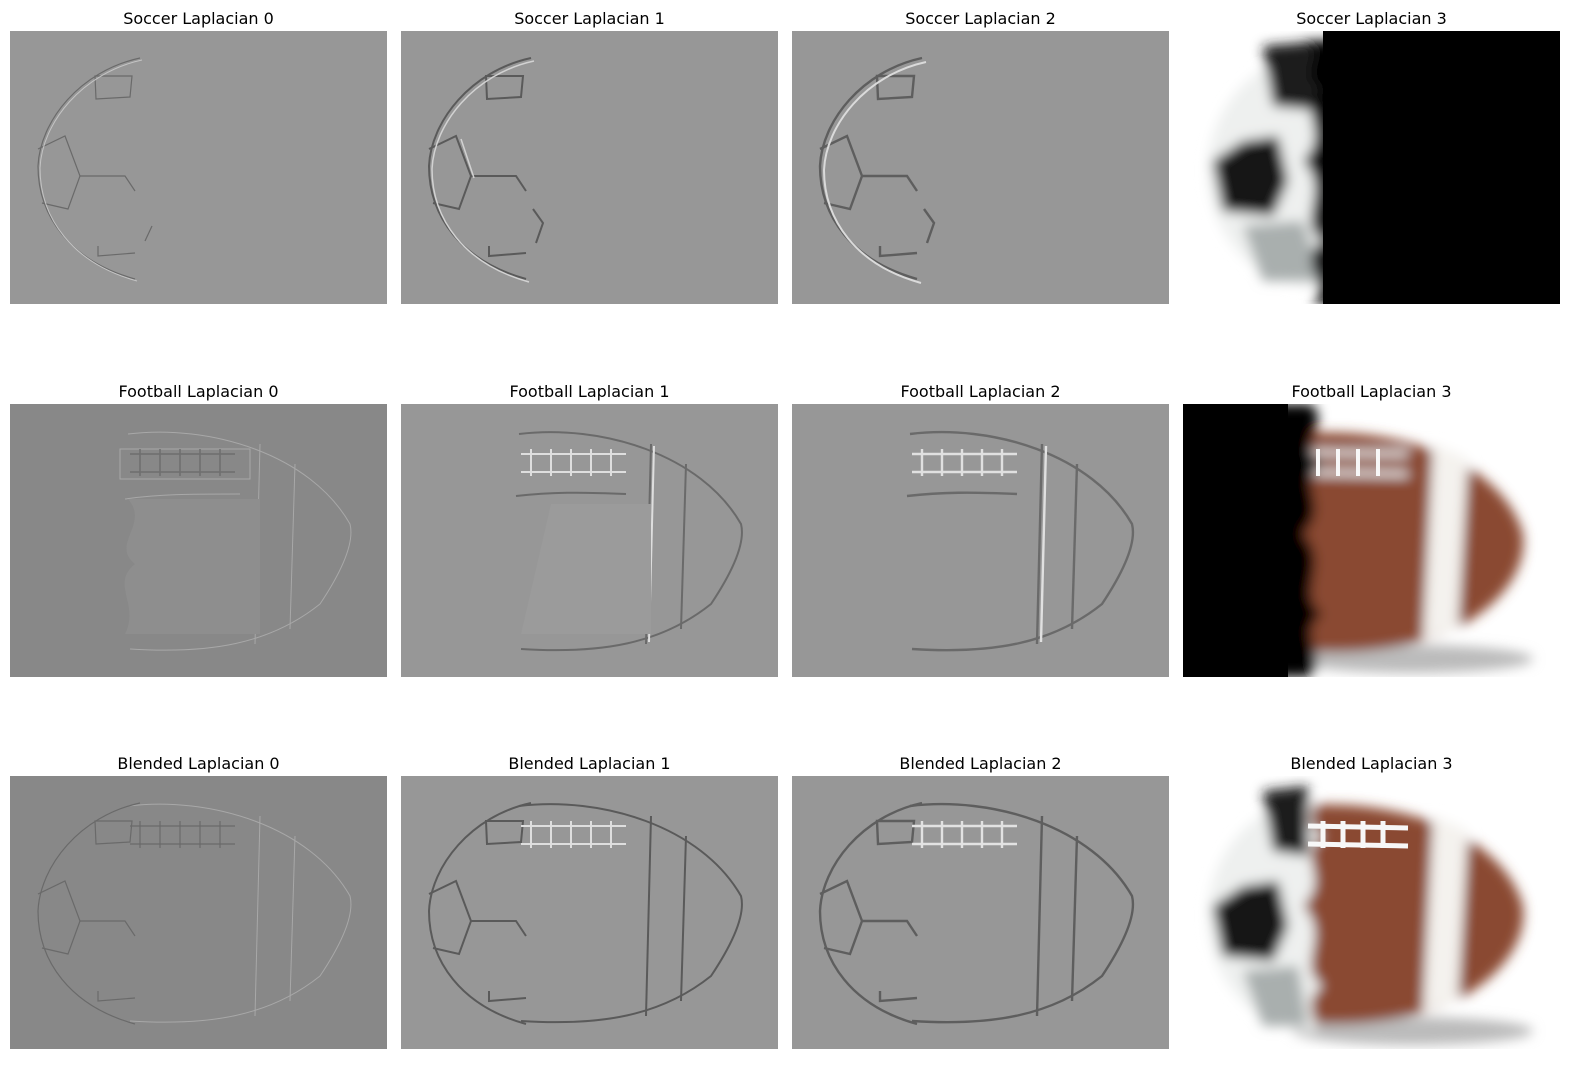 This screenshot has width=1589, height=1074. I want to click on panel-title: Soccer Laplacian 3, so click(1371, 18).